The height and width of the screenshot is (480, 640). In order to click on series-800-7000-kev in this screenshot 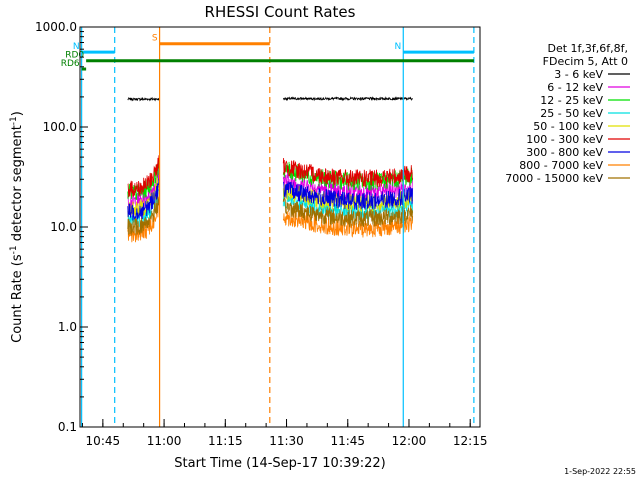, I will do `click(270, 221)`.